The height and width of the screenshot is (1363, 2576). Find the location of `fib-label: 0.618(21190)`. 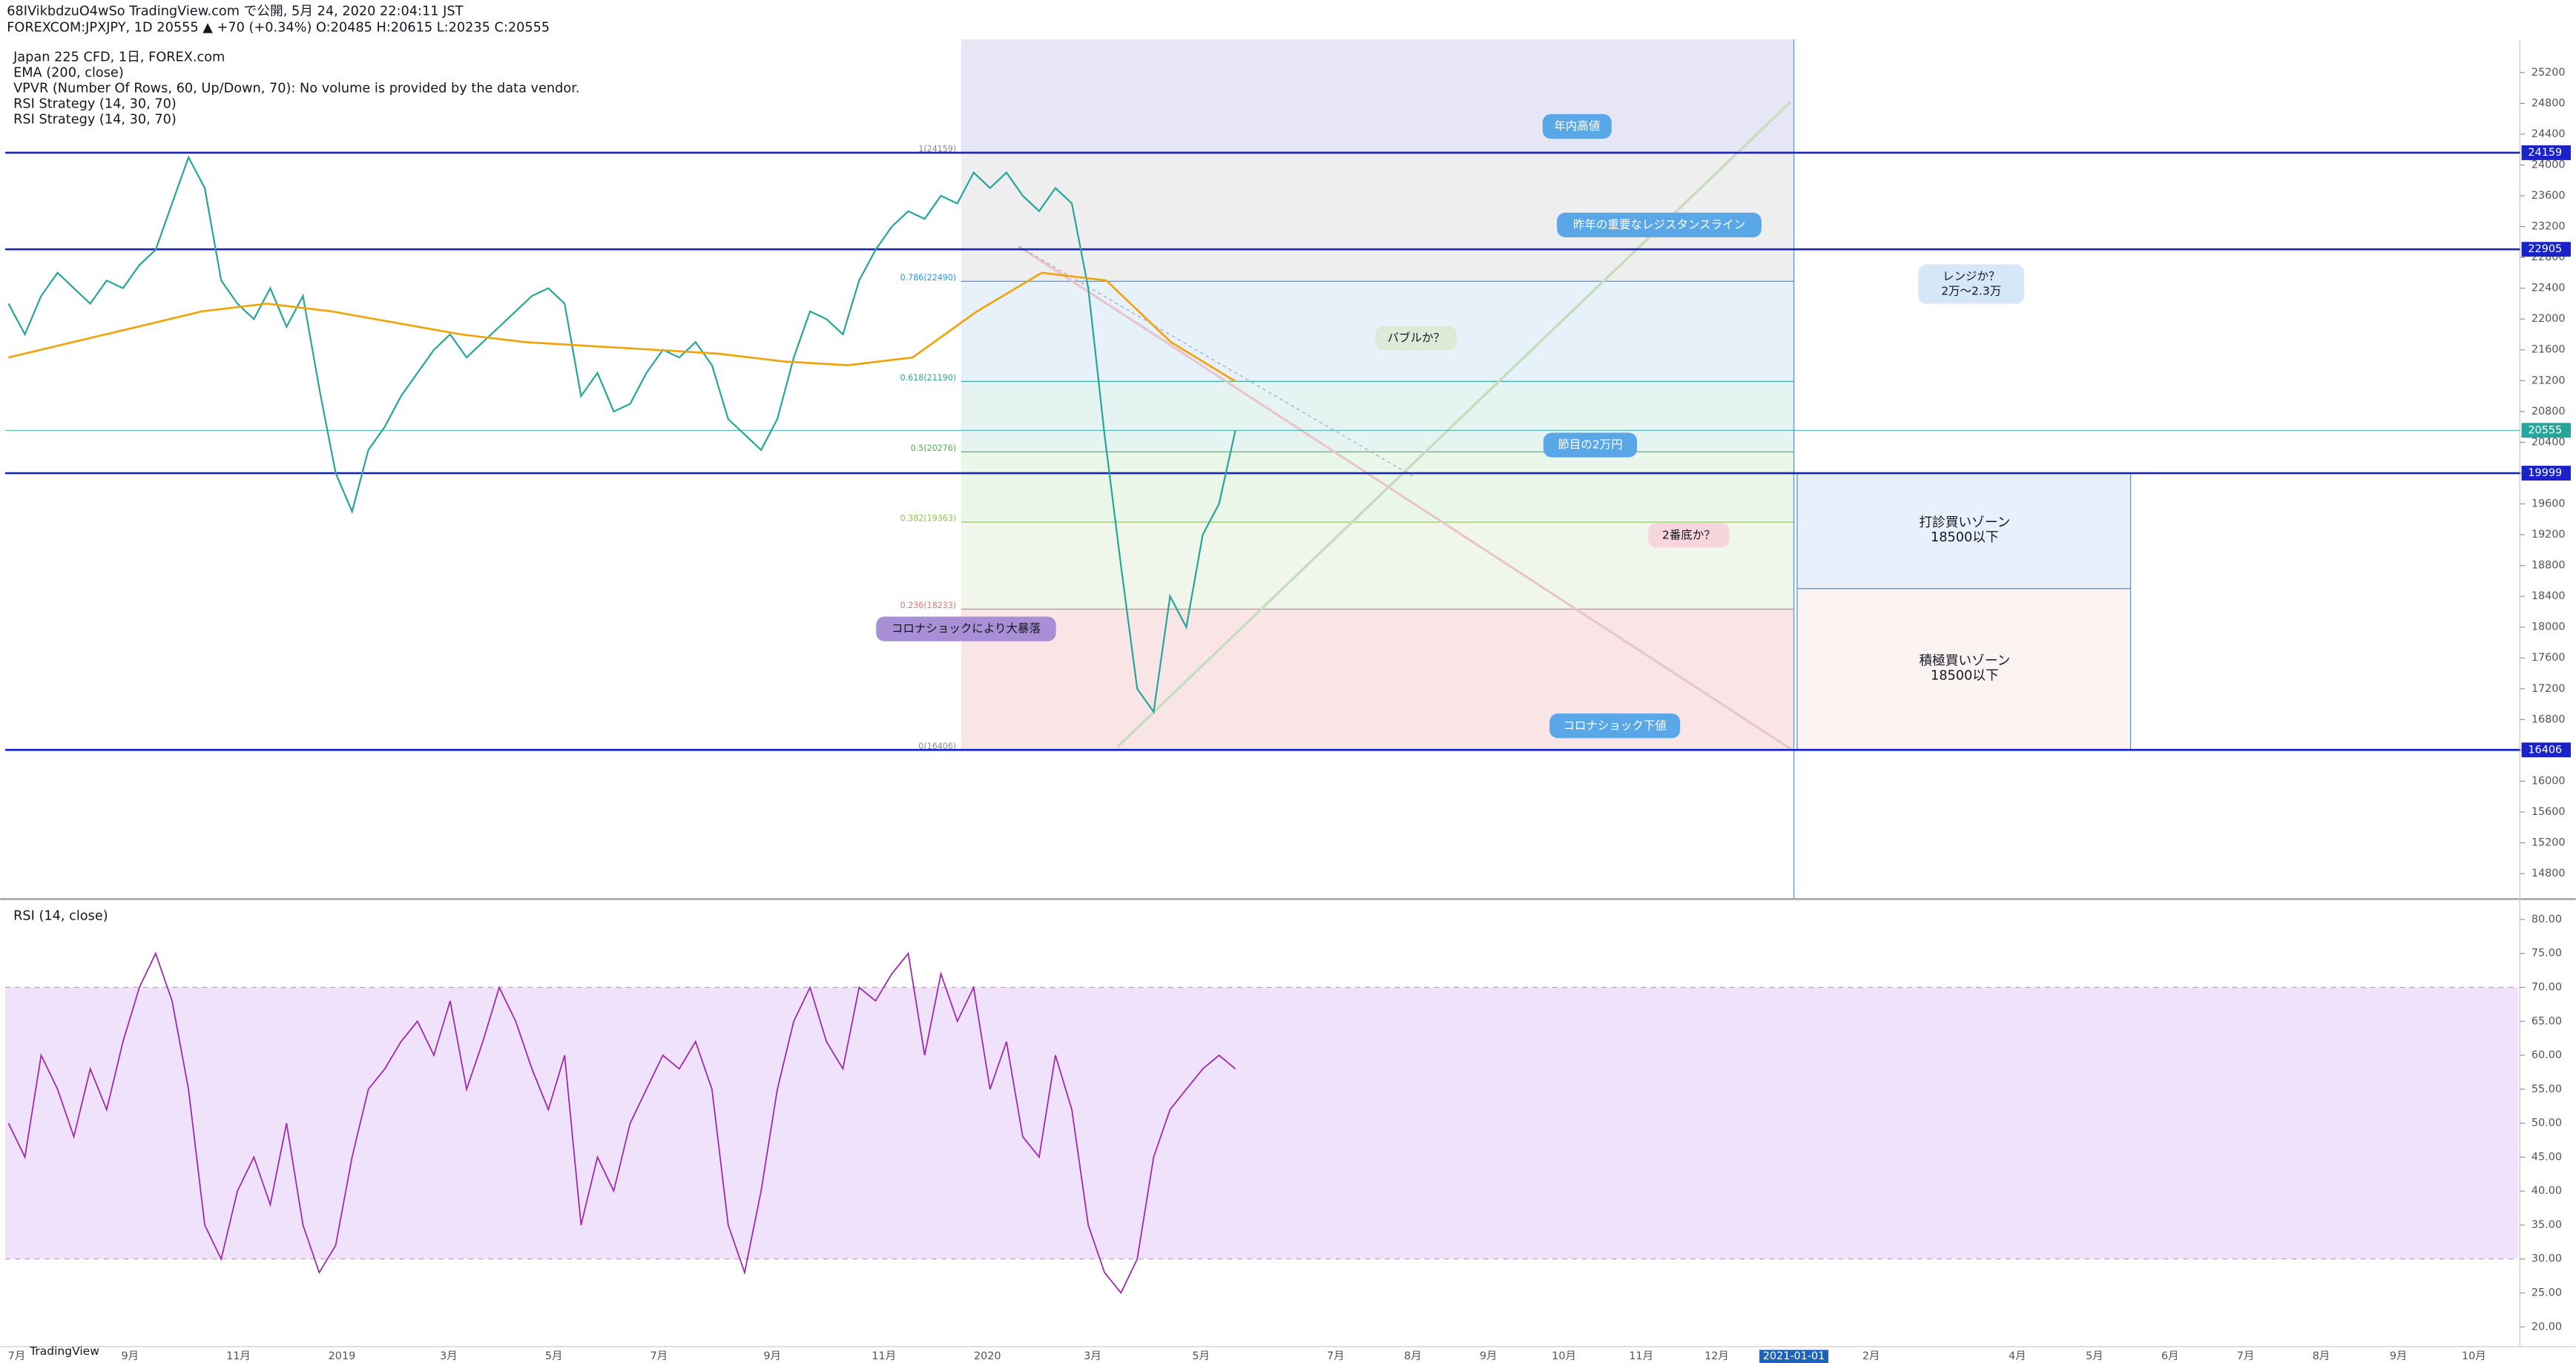

fib-label: 0.618(21190) is located at coordinates (929, 378).